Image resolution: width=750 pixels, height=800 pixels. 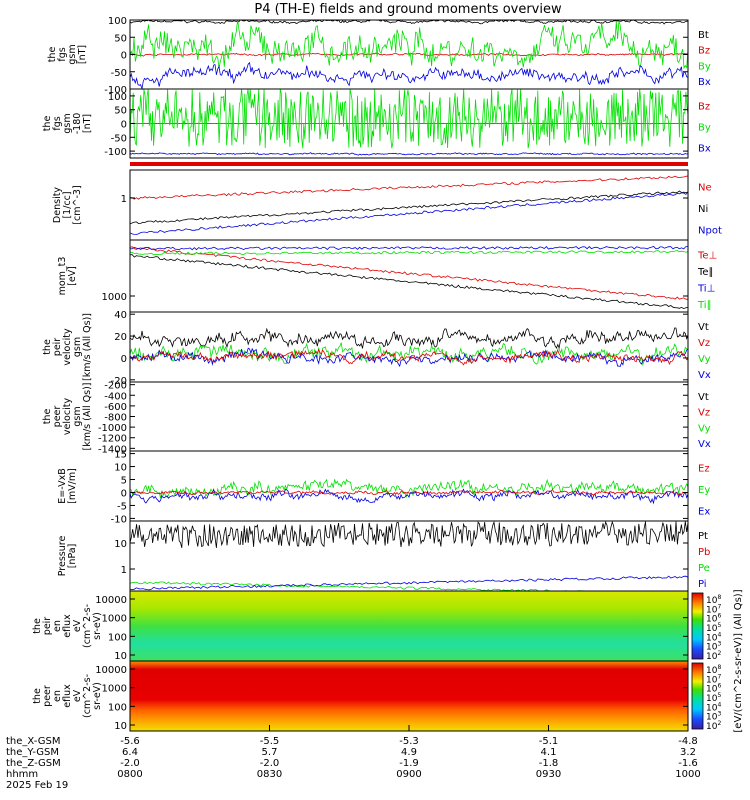 I want to click on ytick-label: -1400, so click(x=112, y=449).